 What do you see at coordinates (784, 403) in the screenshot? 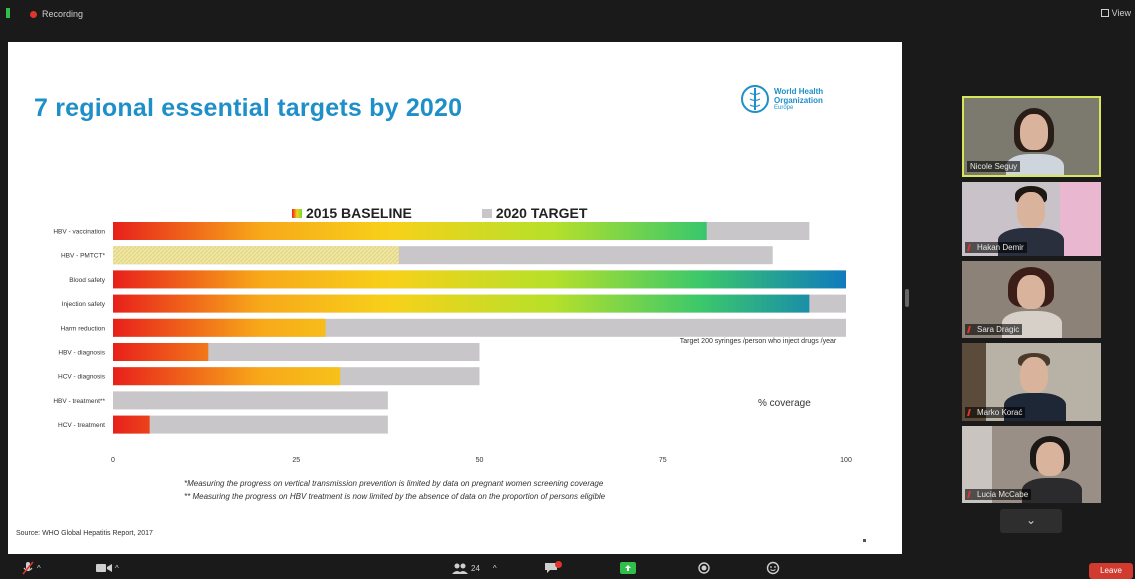
I see `coverage-annotation: % coverage` at bounding box center [784, 403].